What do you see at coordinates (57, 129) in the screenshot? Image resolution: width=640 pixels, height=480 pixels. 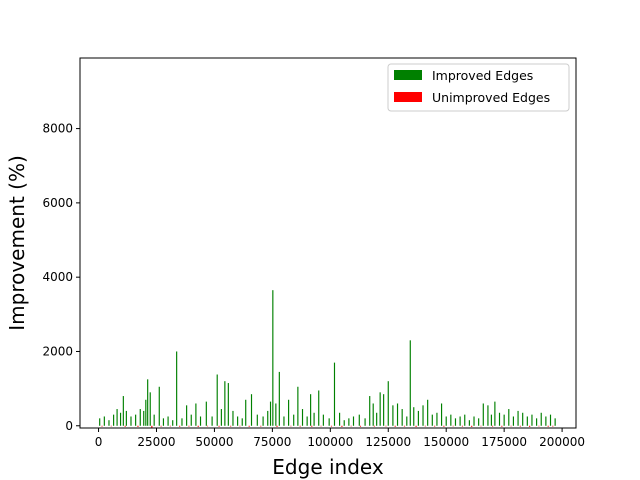 I see `y-tick-label-4: 8000` at bounding box center [57, 129].